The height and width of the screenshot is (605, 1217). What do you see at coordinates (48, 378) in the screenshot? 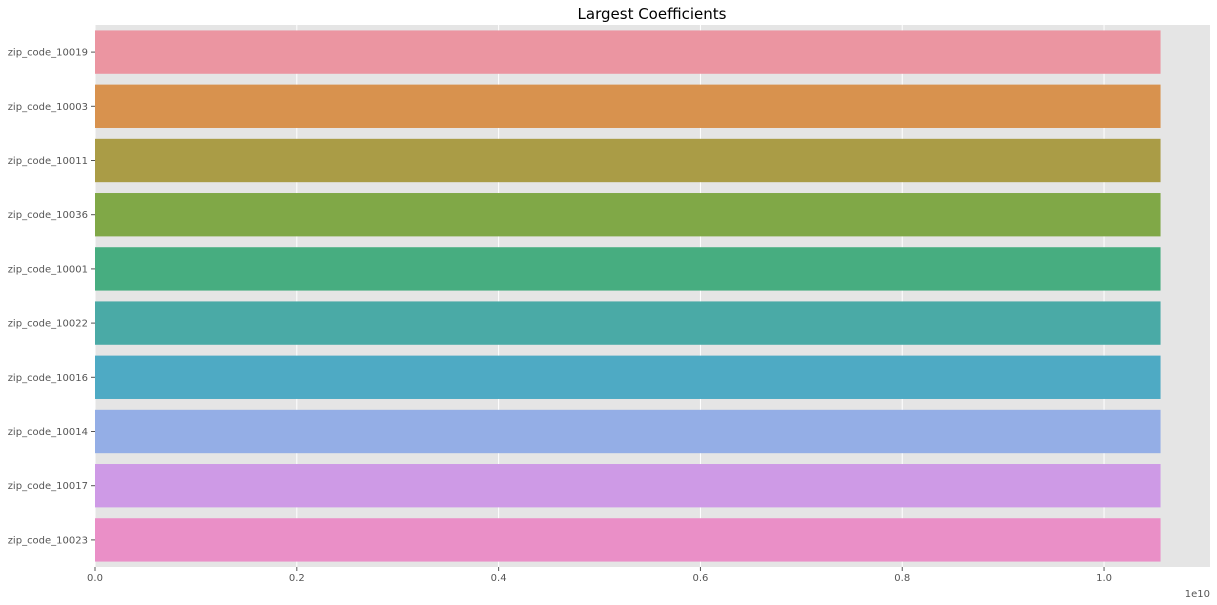
I see `y-tick-label: zip_code_10016` at bounding box center [48, 378].